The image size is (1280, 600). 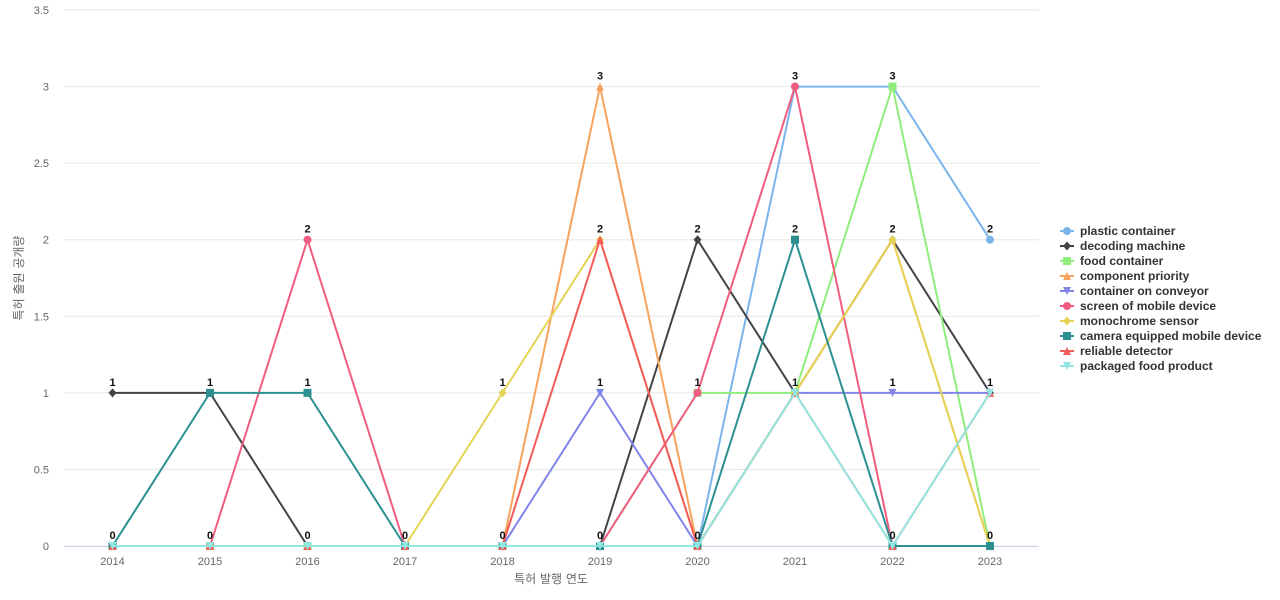 I want to click on legend-item: packaged food product, so click(x=1136, y=366).